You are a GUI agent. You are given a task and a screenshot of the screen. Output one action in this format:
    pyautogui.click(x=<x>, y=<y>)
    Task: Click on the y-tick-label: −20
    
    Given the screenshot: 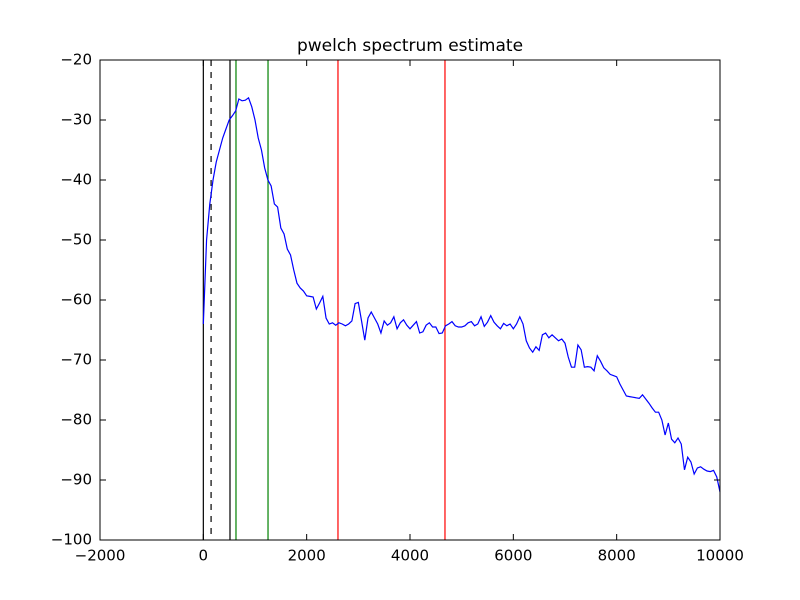 What is the action you would take?
    pyautogui.click(x=76, y=60)
    